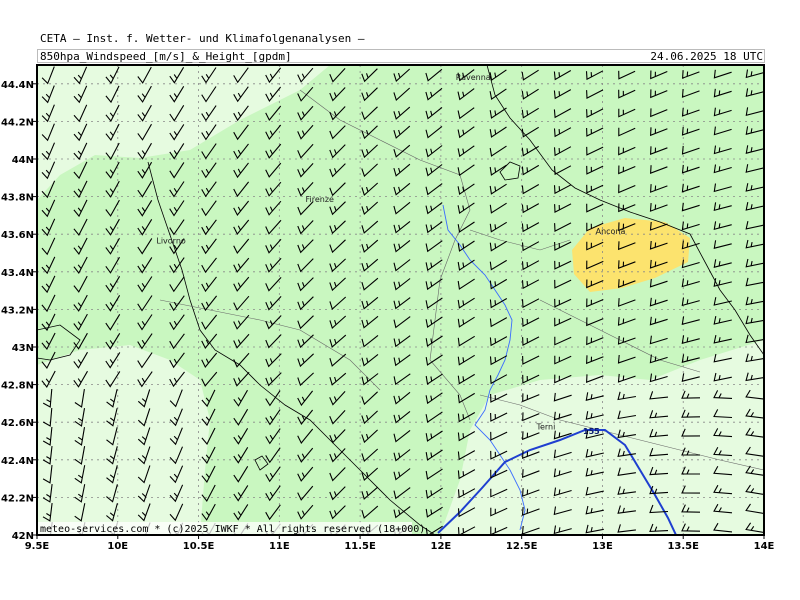 This screenshot has height=600, width=800. I want to click on lat-tick-label: 42N, so click(23, 536).